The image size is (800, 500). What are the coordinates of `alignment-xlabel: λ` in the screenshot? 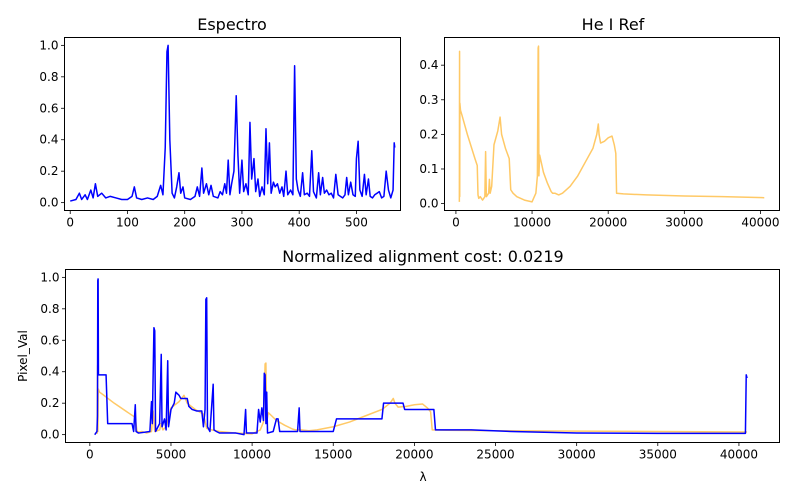 It's located at (422, 477).